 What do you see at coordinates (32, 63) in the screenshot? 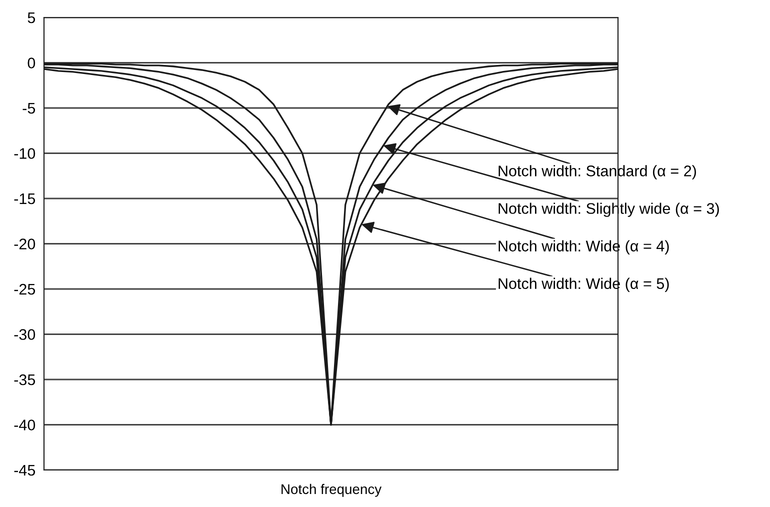
I see `y-tick-label: 0` at bounding box center [32, 63].